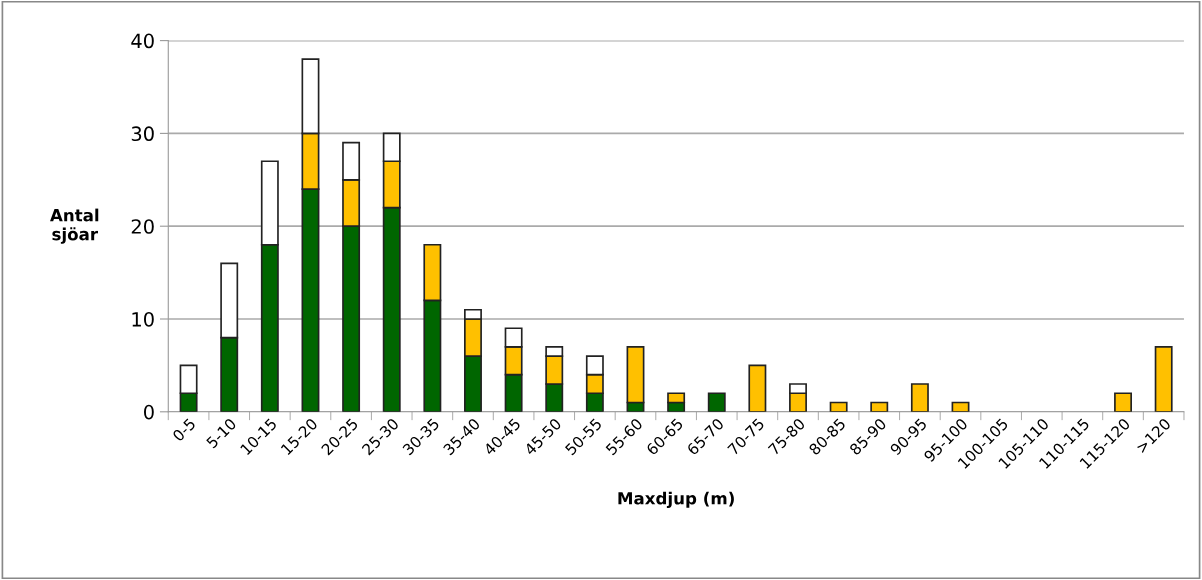 Image resolution: width=1202 pixels, height=580 pixels. What do you see at coordinates (676, 499) in the screenshot?
I see `x-axis-title: Maxdjup (m)` at bounding box center [676, 499].